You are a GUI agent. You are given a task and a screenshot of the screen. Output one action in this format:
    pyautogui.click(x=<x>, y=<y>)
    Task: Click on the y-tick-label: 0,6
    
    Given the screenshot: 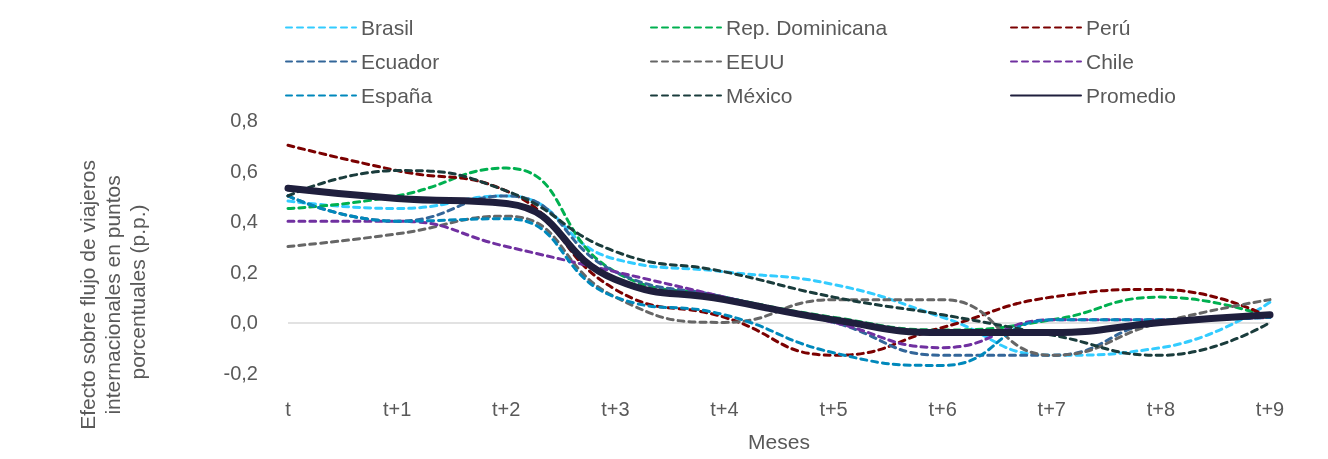 What is the action you would take?
    pyautogui.click(x=244, y=170)
    